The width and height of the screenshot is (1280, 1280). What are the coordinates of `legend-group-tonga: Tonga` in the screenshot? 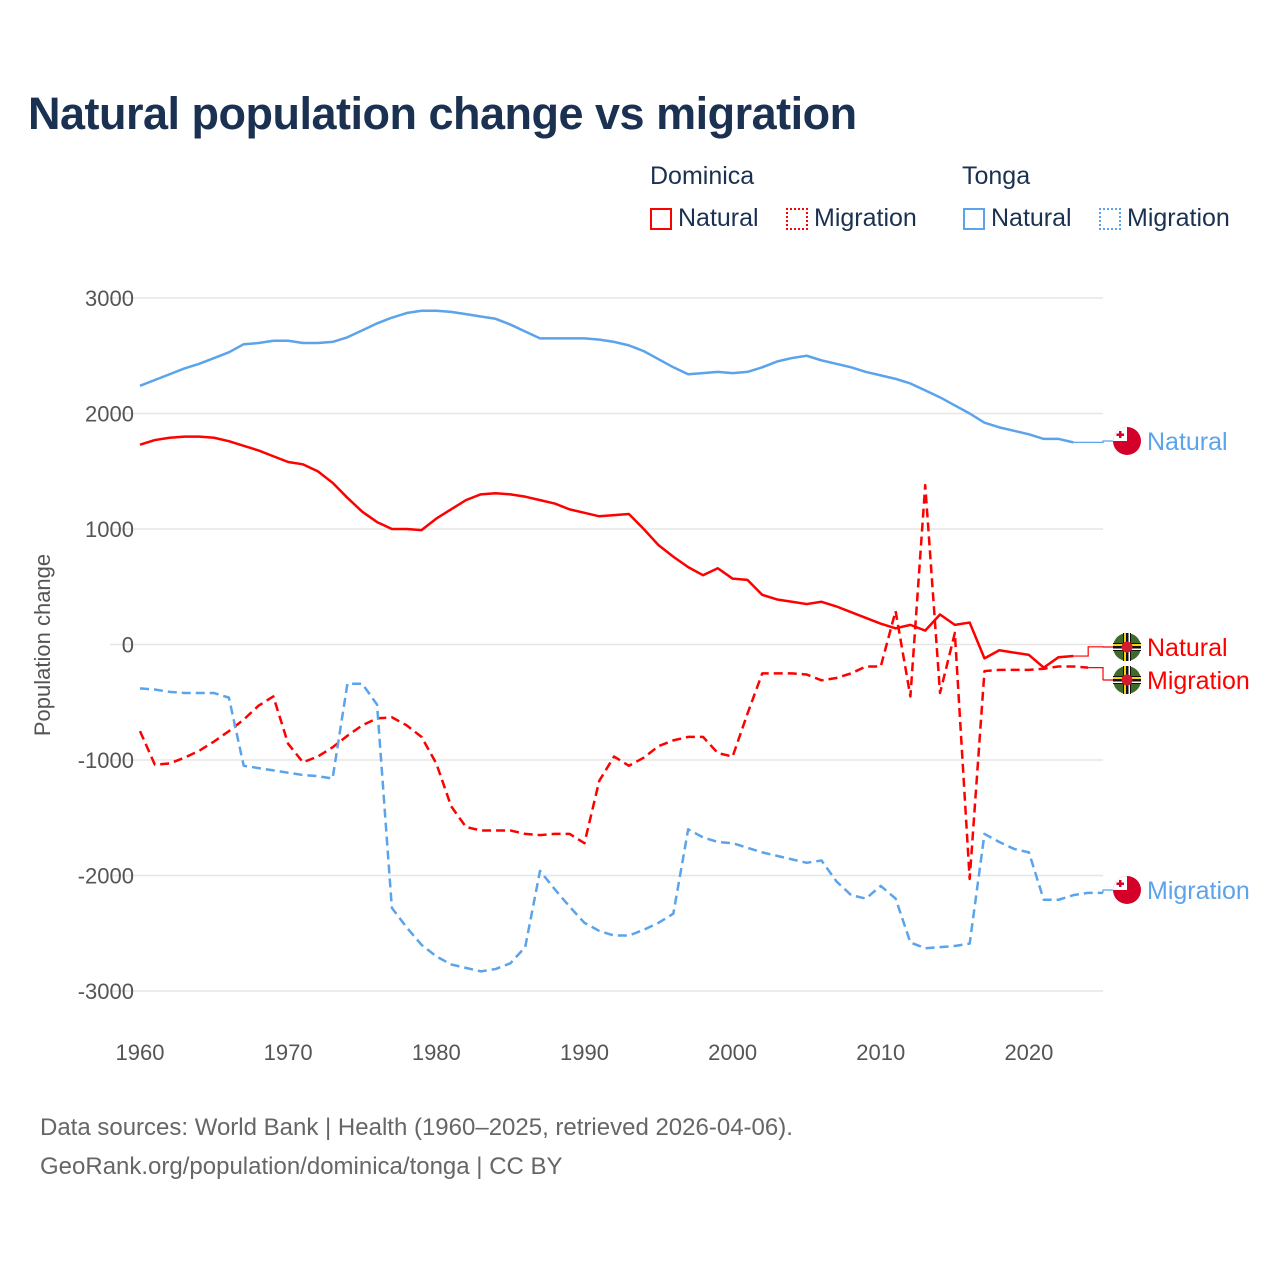 It's located at (996, 176).